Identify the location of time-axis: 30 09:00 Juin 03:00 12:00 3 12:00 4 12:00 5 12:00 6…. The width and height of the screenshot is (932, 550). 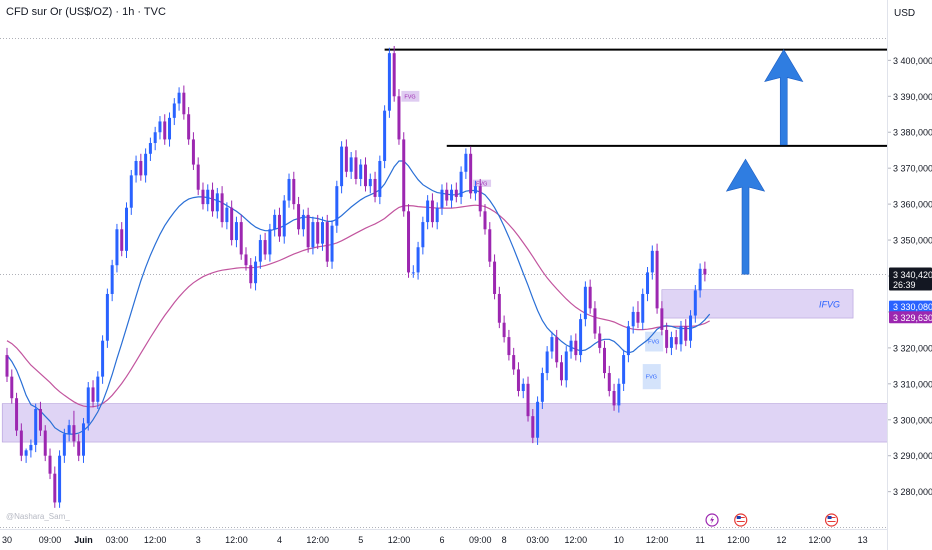
(435, 540).